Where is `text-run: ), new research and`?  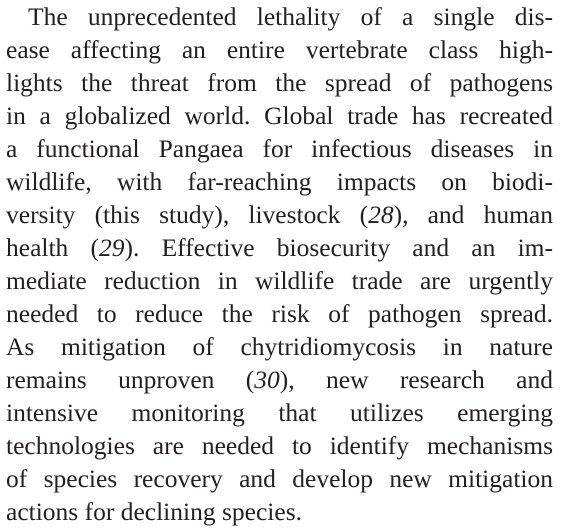 text-run: ), new research and is located at coordinates (416, 379).